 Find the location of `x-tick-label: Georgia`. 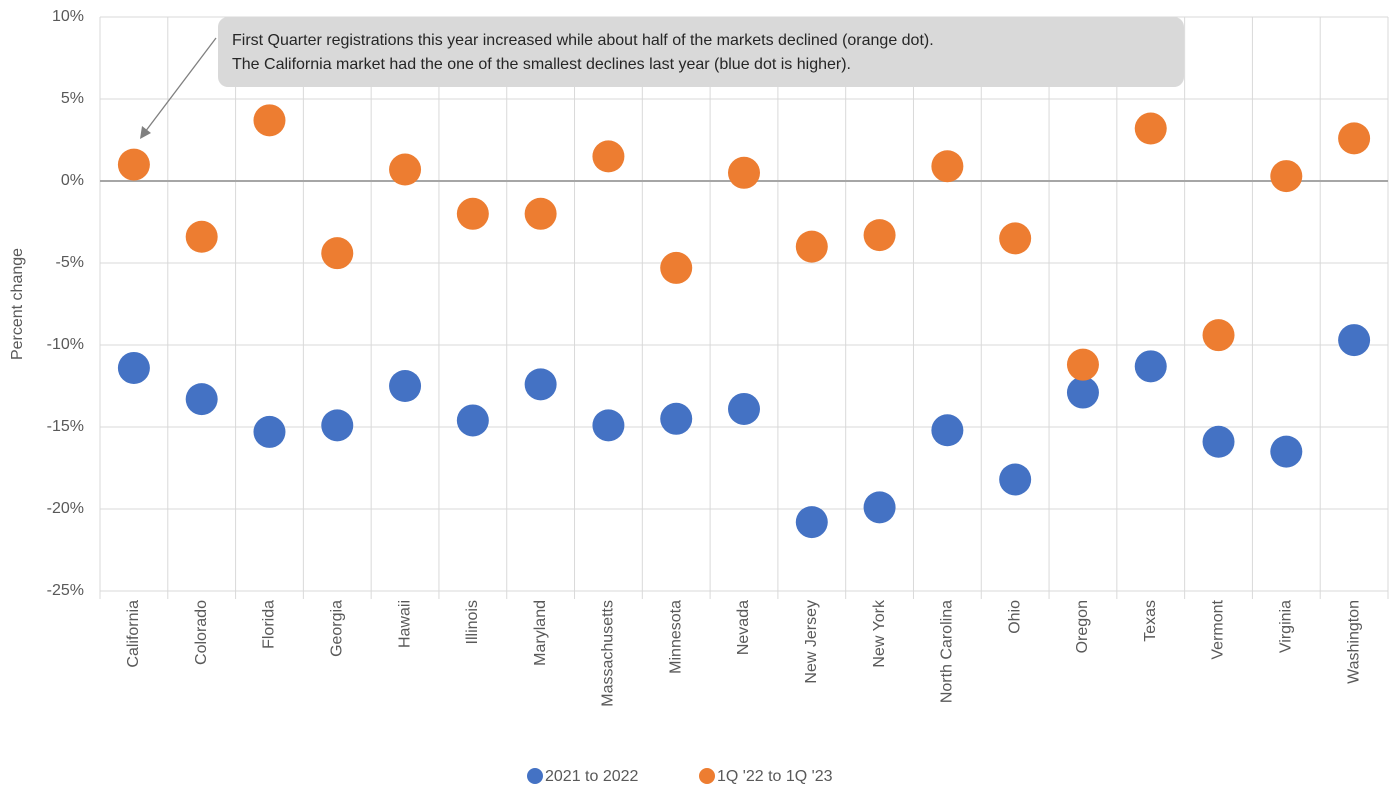

x-tick-label: Georgia is located at coordinates (336, 628).